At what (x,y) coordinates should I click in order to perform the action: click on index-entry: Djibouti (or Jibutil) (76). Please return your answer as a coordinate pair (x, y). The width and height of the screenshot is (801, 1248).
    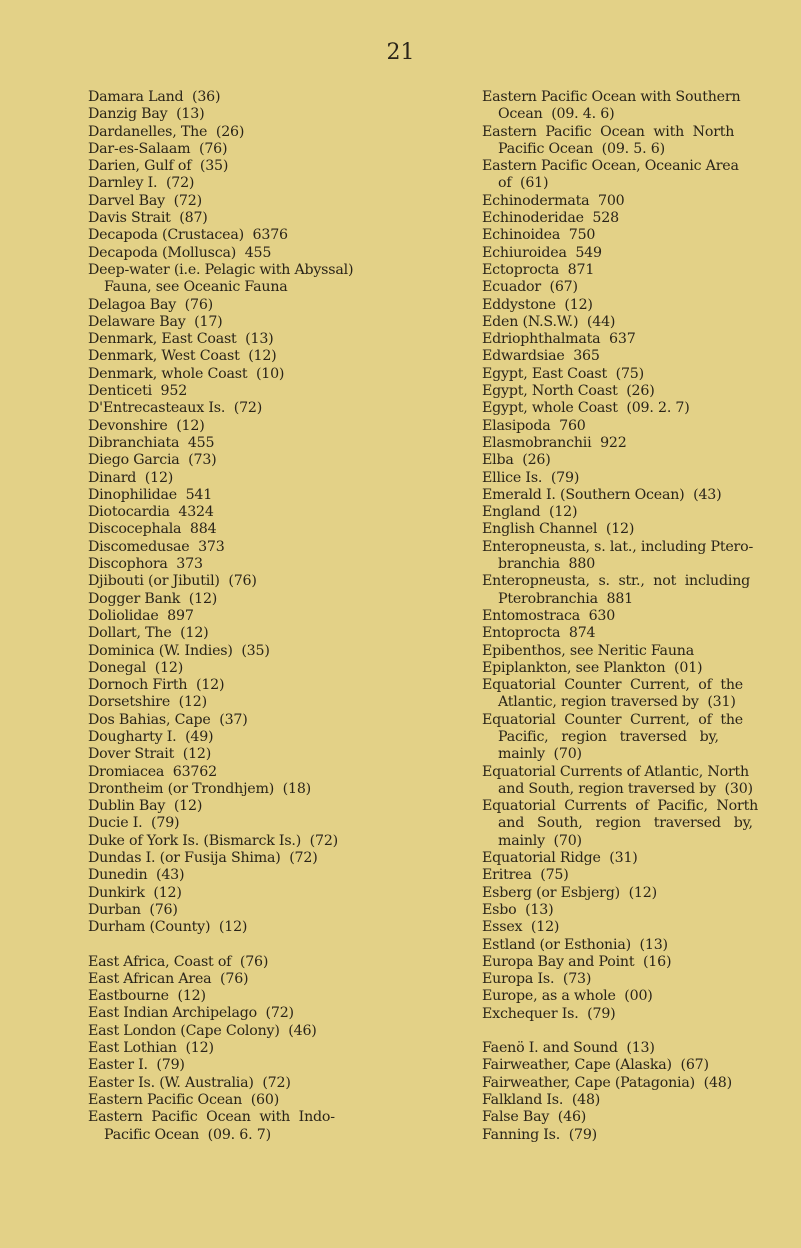
    Looking at the image, I should click on (258, 581).